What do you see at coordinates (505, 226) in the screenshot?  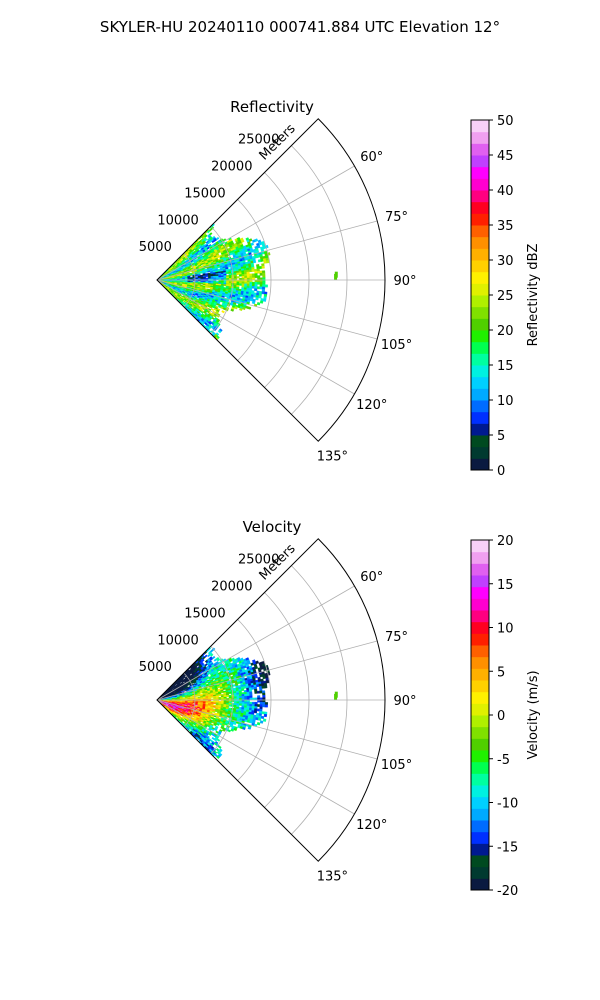 I see `colorbar-tick-label: 35` at bounding box center [505, 226].